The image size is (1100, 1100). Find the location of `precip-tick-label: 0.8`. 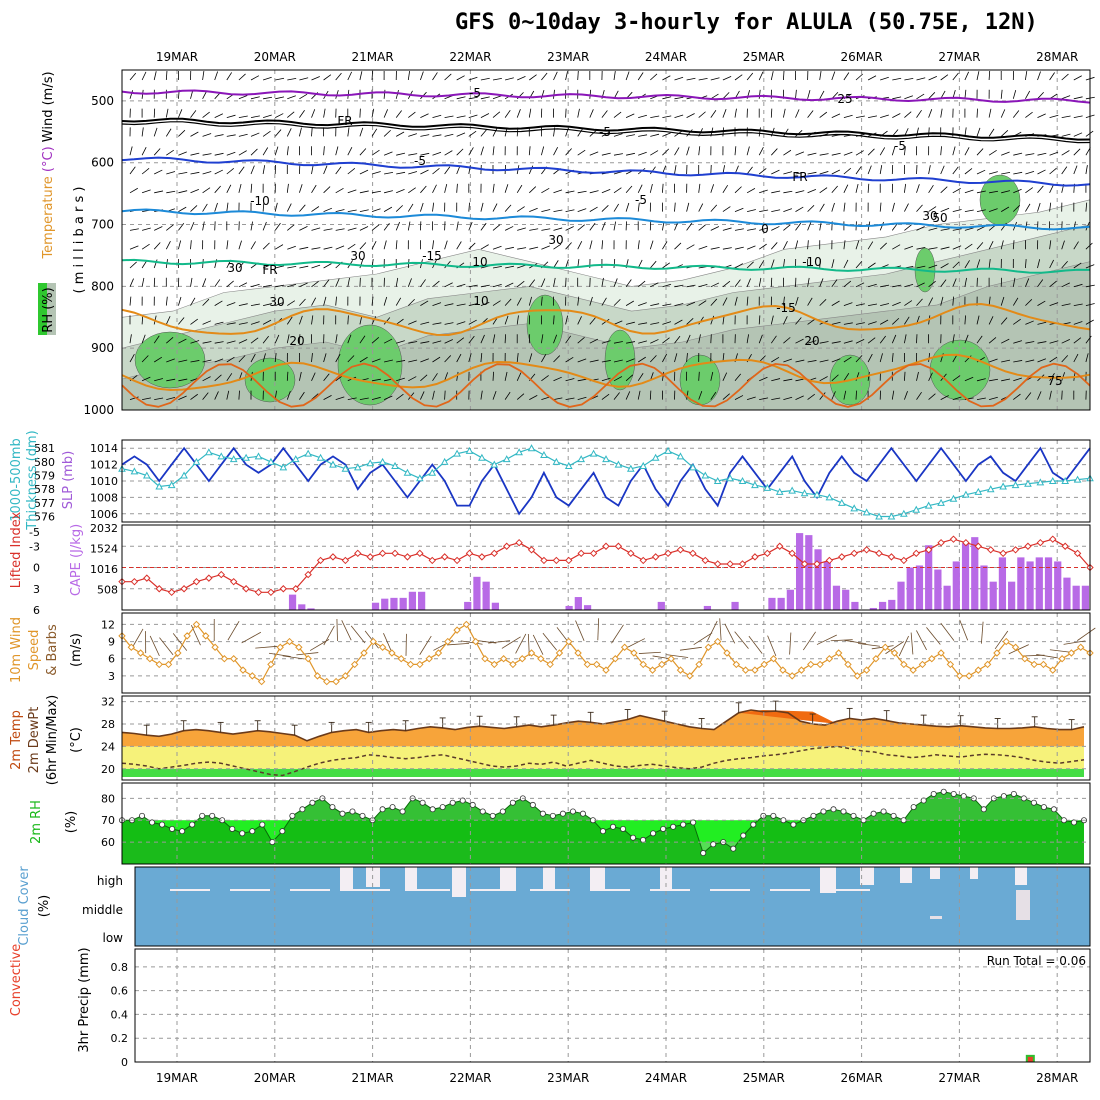

precip-tick-label: 0.8 is located at coordinates (120, 967).